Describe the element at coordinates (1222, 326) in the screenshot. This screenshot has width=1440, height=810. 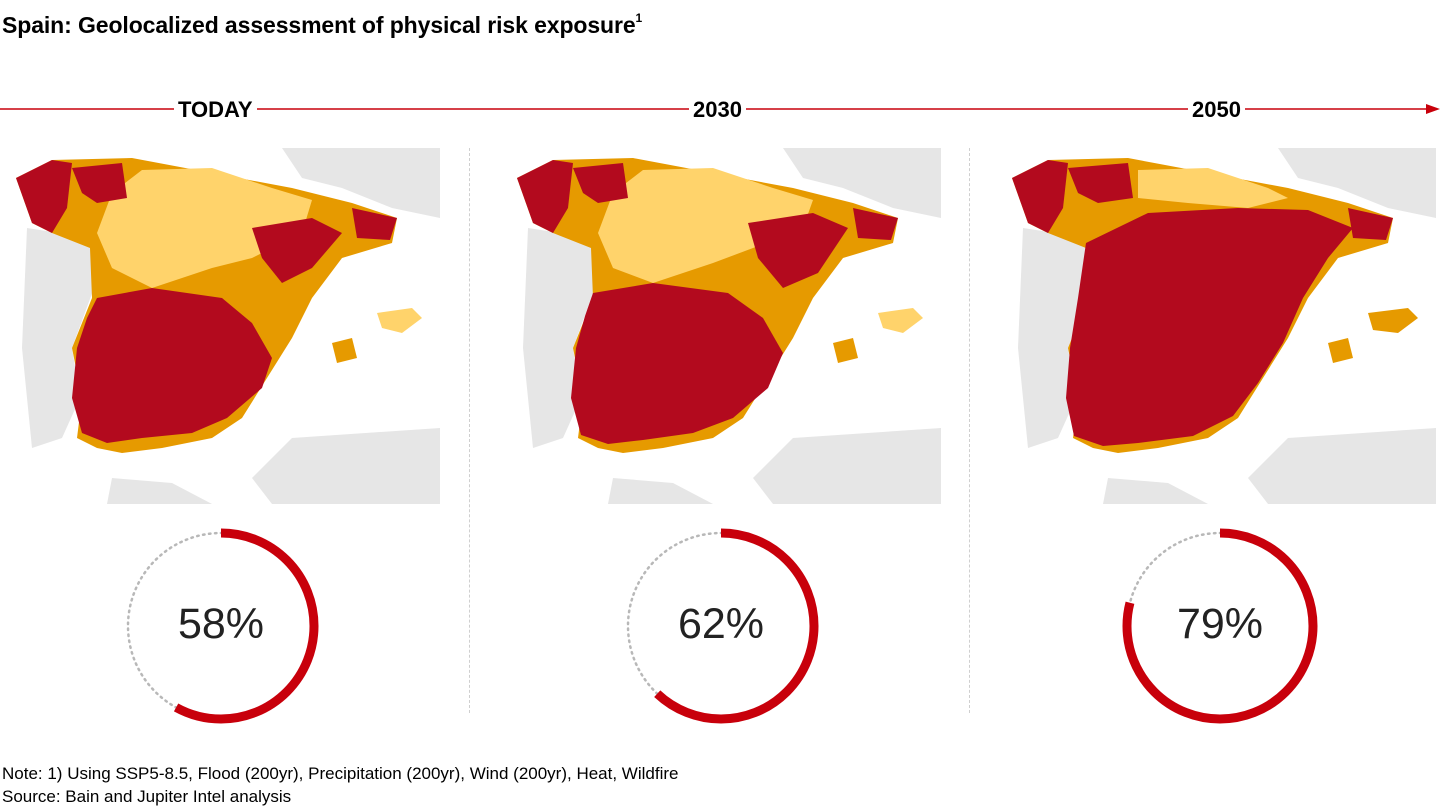
I see `risk-map-2050` at that location.